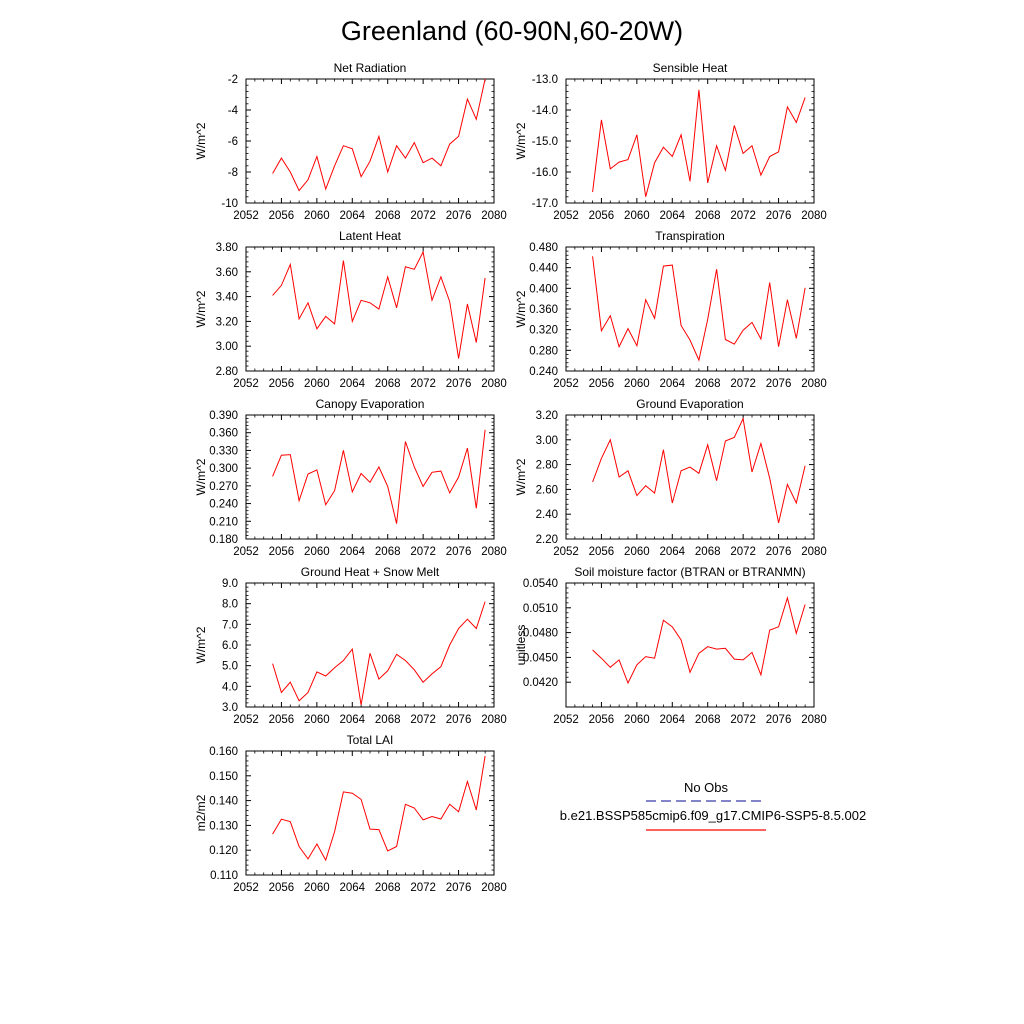 This screenshot has width=1024, height=1024. I want to click on panel-title-canopy-evaporation: Canopy Evaporation, so click(370, 404).